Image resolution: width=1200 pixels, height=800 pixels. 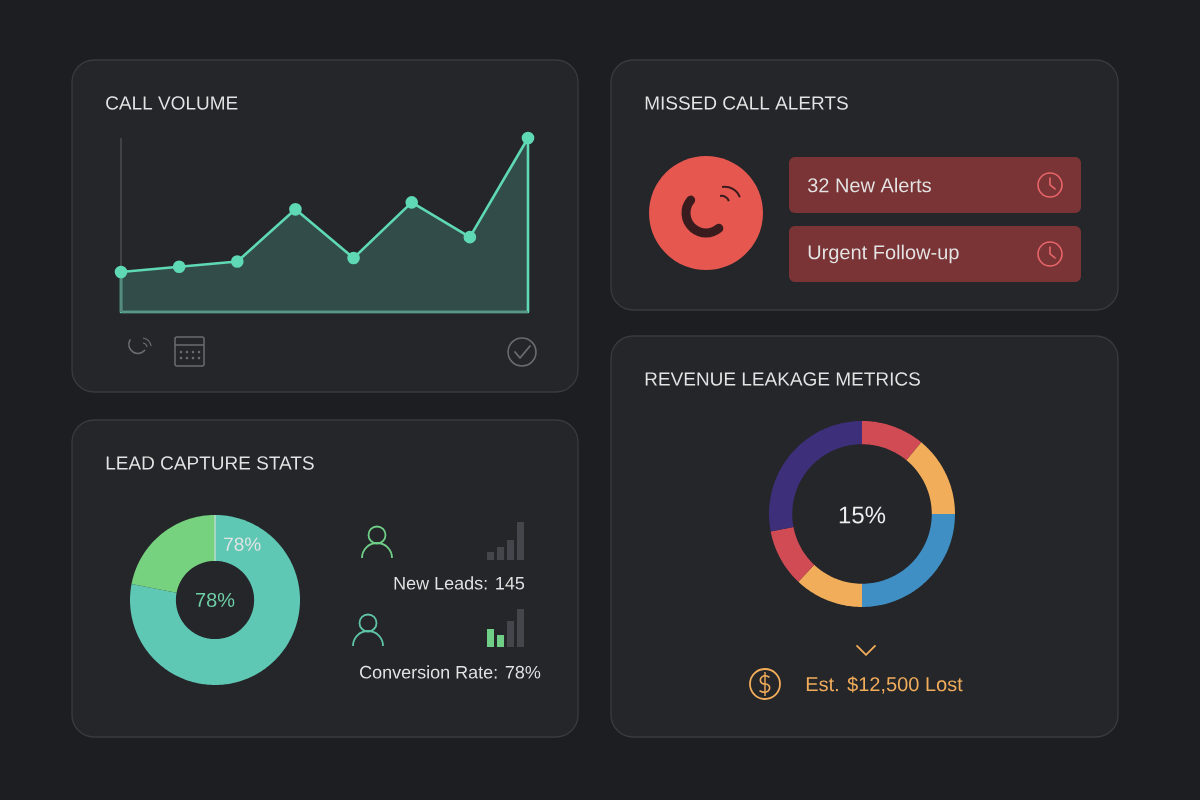 What do you see at coordinates (883, 254) in the screenshot?
I see `text: Urgent Follow-up` at bounding box center [883, 254].